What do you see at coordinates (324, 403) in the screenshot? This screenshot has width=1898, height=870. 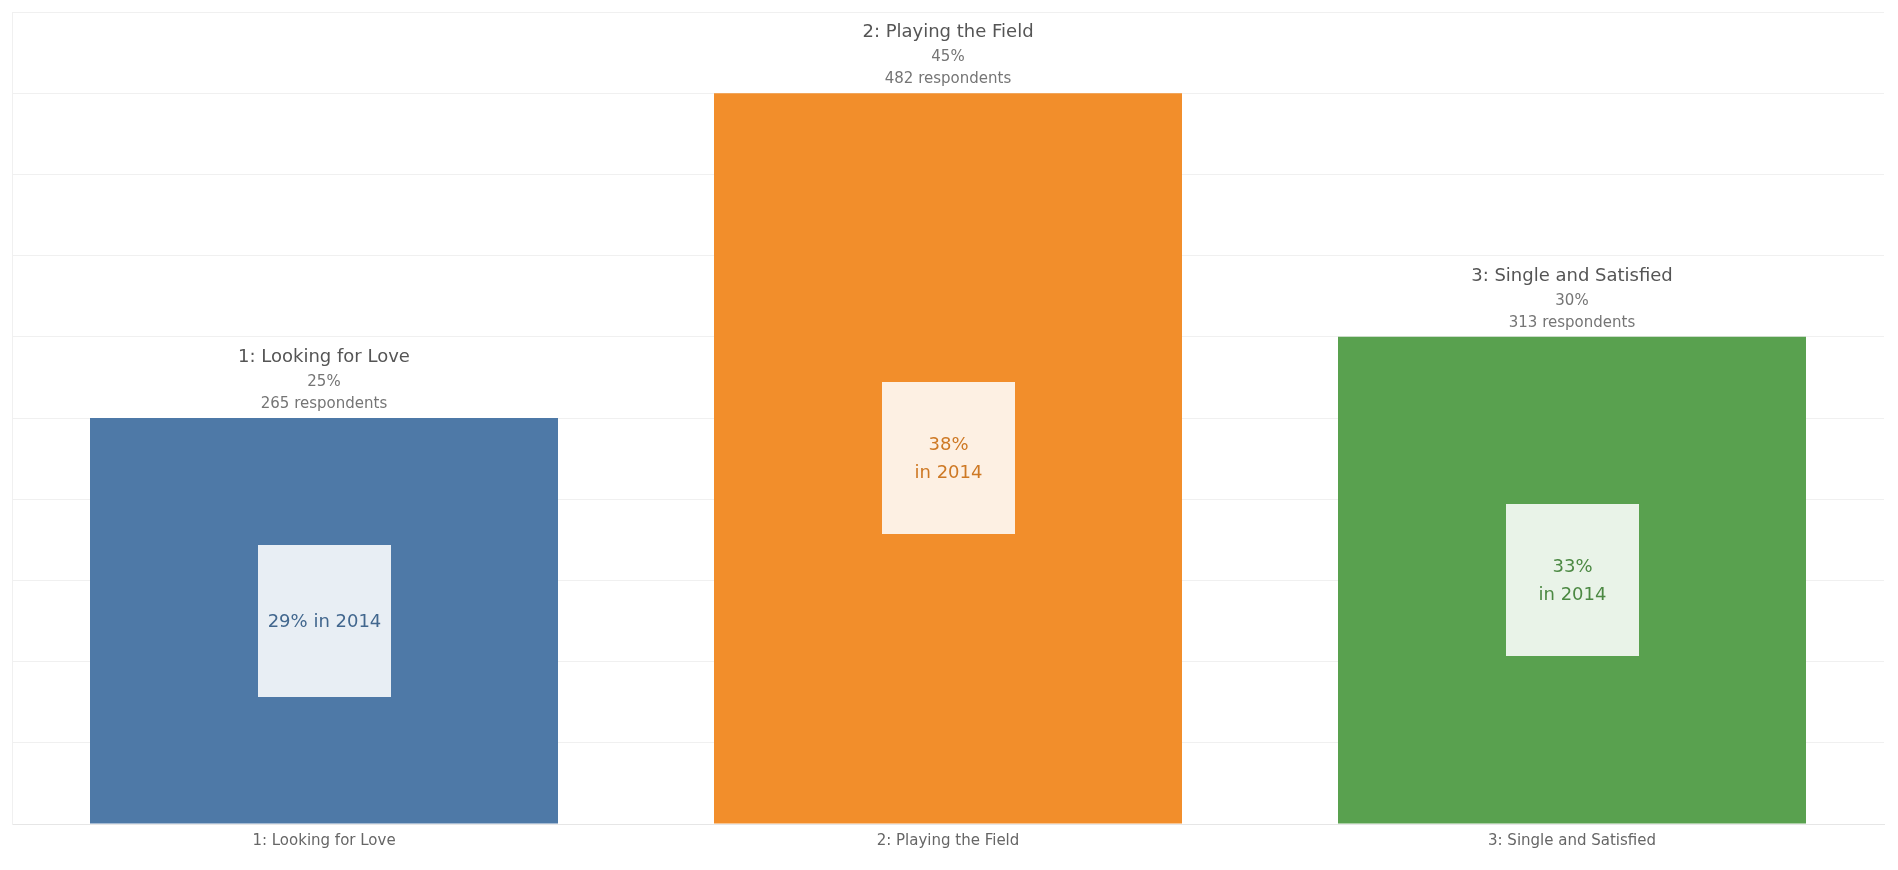 I see `annotation: 265 respondents` at bounding box center [324, 403].